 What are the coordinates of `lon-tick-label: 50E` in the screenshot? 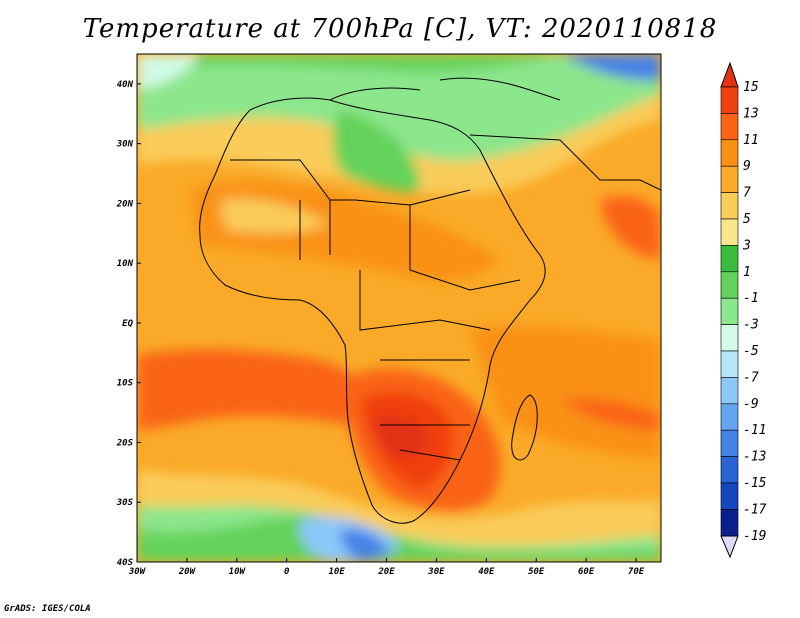 It's located at (536, 572).